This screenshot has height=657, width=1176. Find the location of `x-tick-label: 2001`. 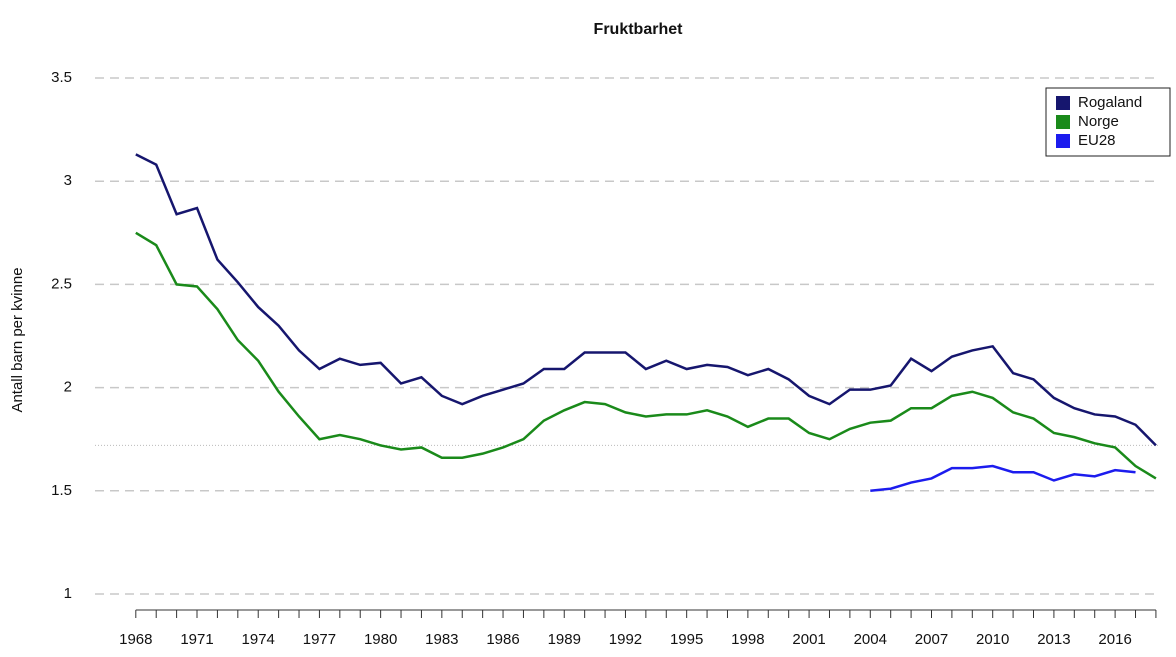

x-tick-label: 2001 is located at coordinates (808, 639).